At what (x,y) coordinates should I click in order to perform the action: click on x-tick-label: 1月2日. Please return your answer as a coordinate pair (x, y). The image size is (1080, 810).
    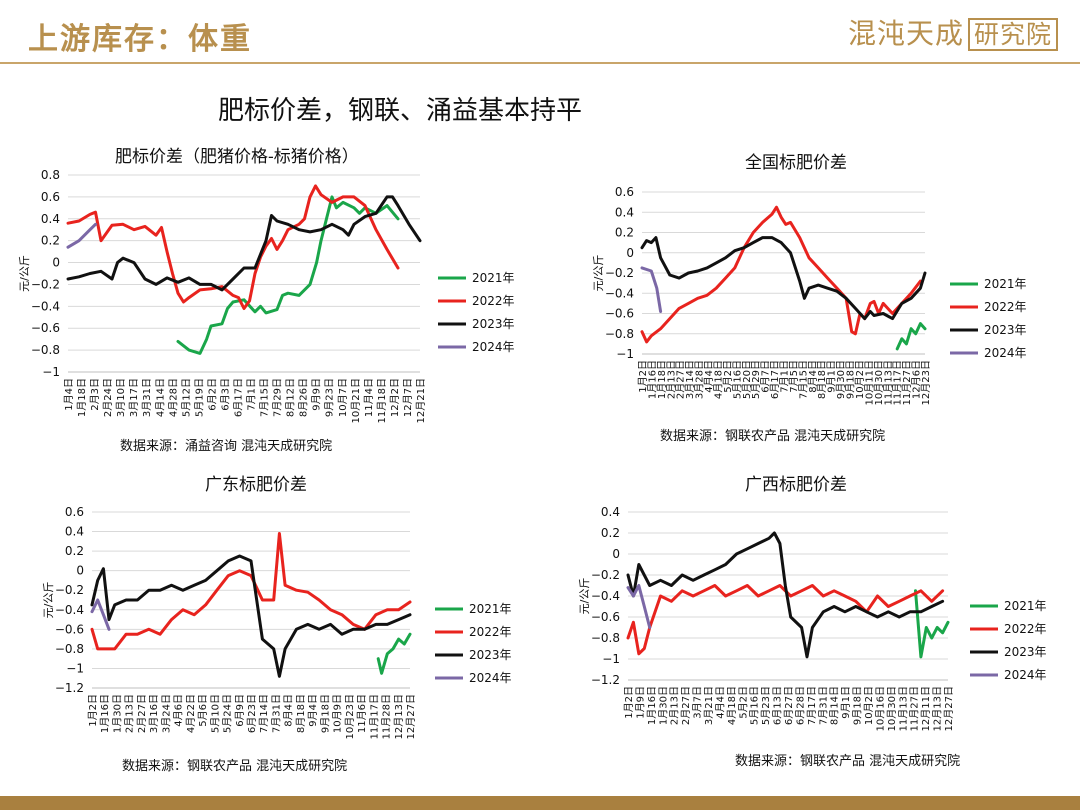
    Looking at the image, I should click on (93, 710).